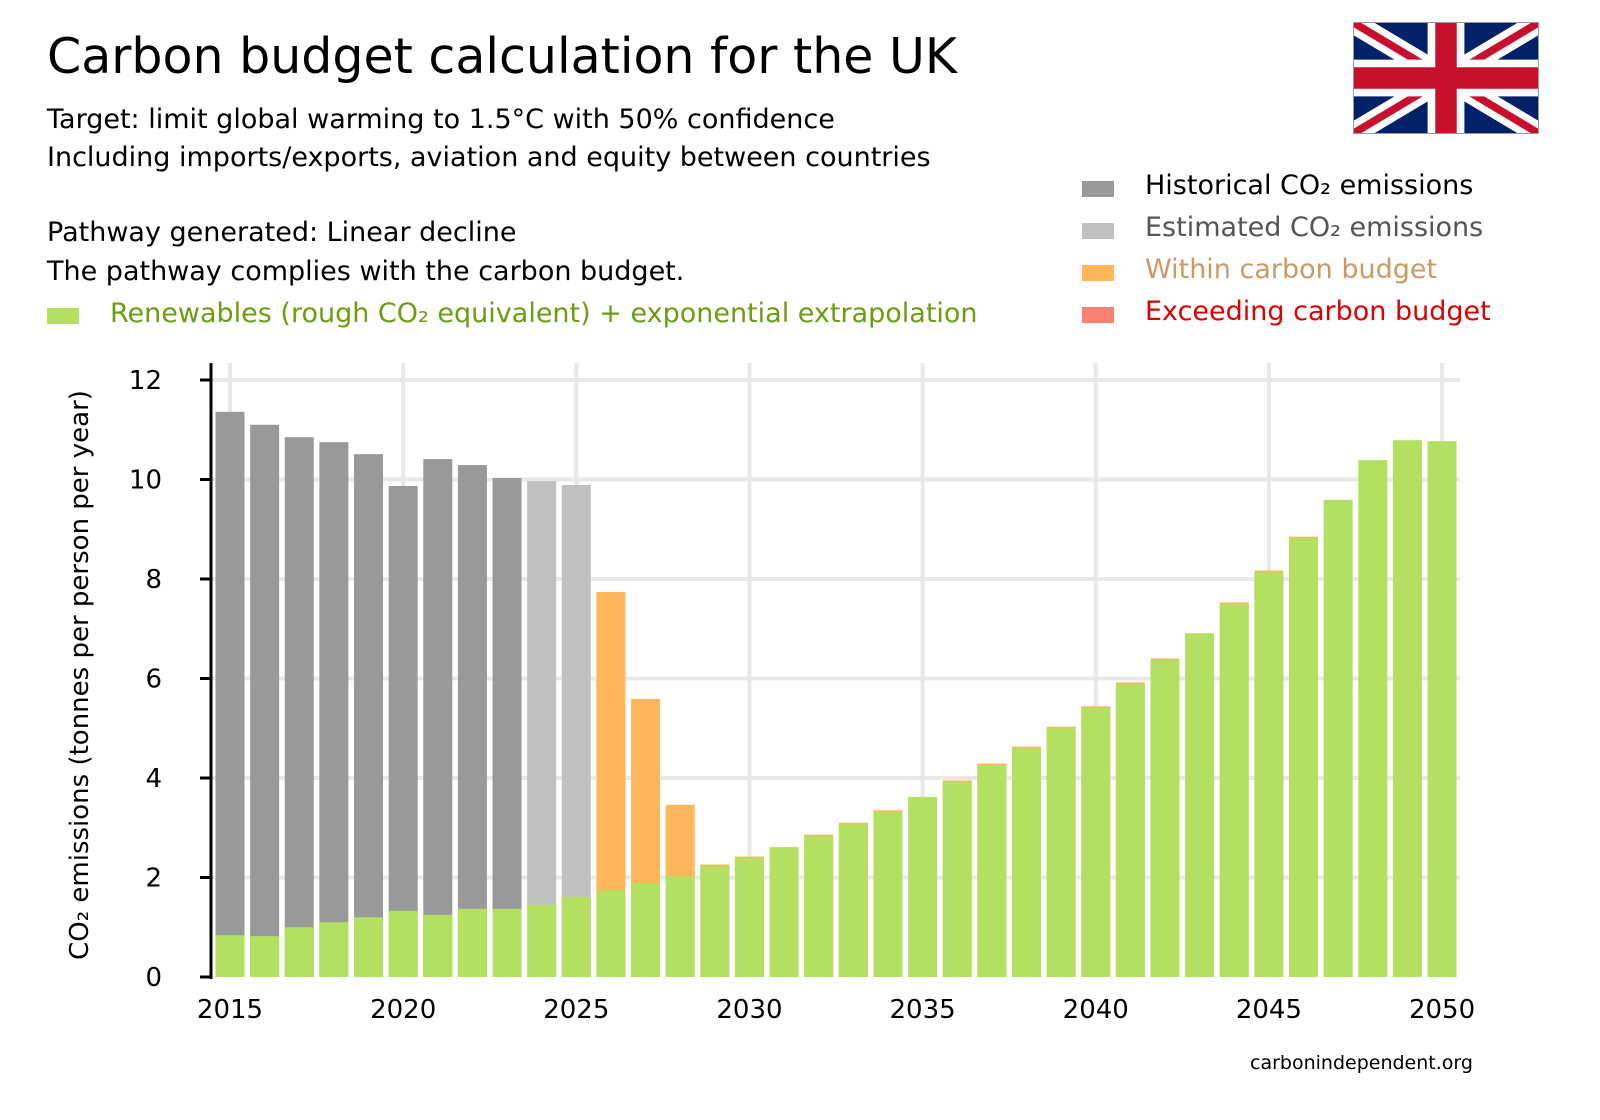 This screenshot has height=1120, width=1600. Describe the element at coordinates (1442, 1010) in the screenshot. I see `x-tick-label: 2050` at that location.